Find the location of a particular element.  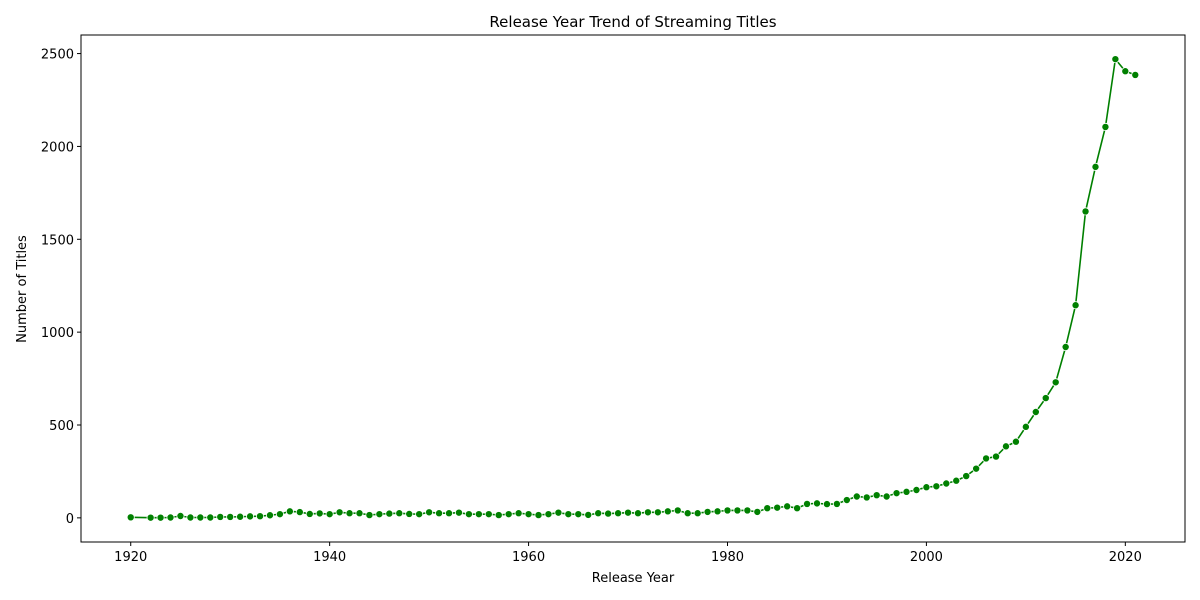

x-tick-label: 1920 is located at coordinates (130, 557).